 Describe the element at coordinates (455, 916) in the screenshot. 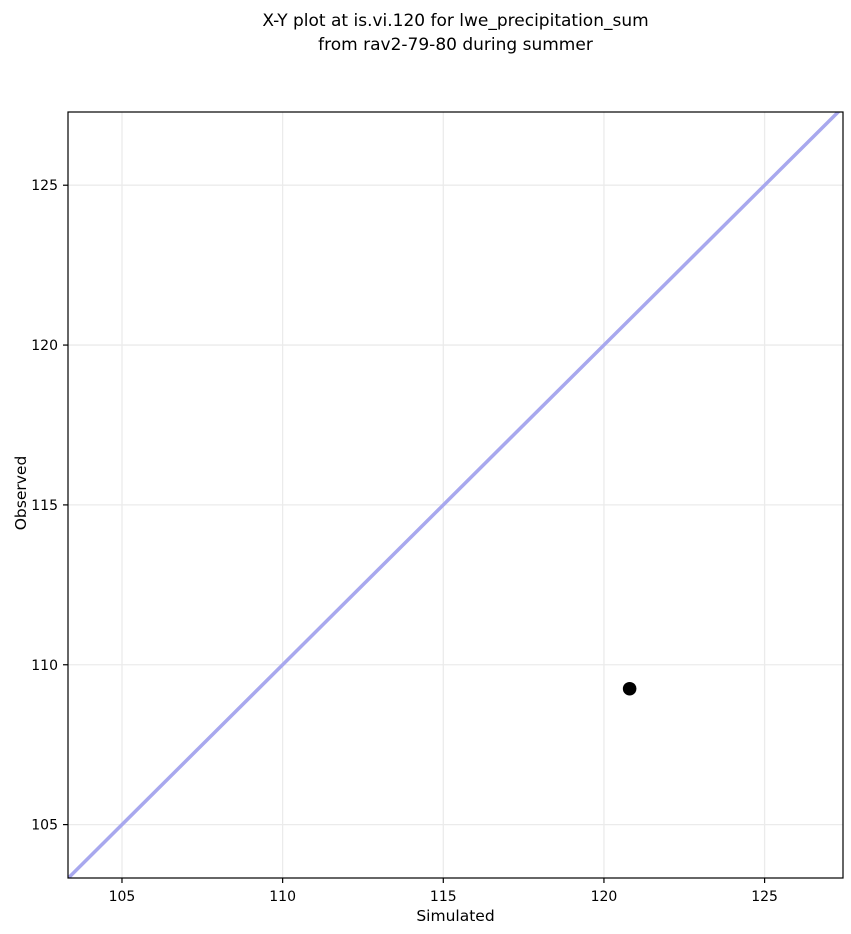

I see `x-axis-label: Simulated` at that location.